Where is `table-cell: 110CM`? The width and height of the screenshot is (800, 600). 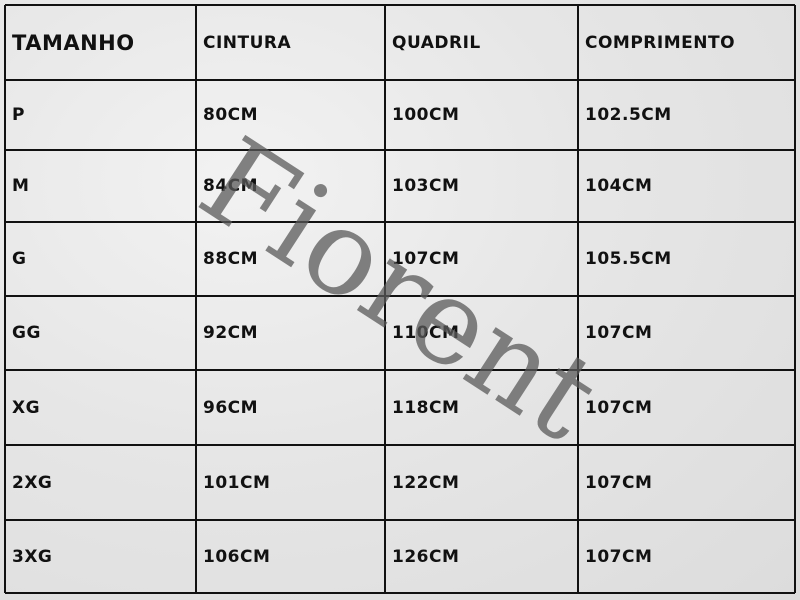
table-cell: 110CM is located at coordinates (426, 333).